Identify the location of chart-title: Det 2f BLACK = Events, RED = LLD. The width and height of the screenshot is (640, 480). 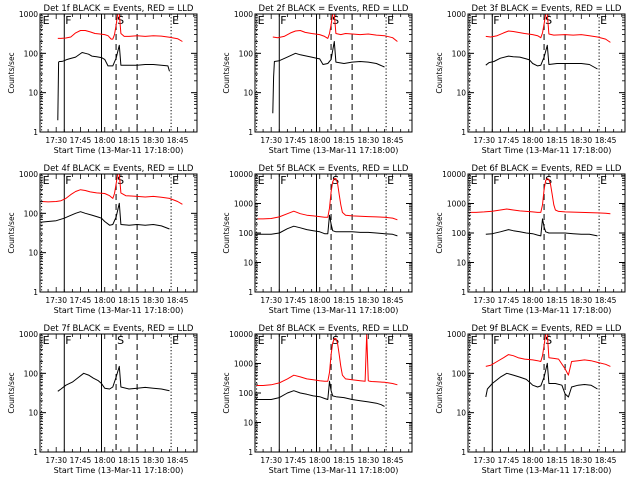
(334, 9).